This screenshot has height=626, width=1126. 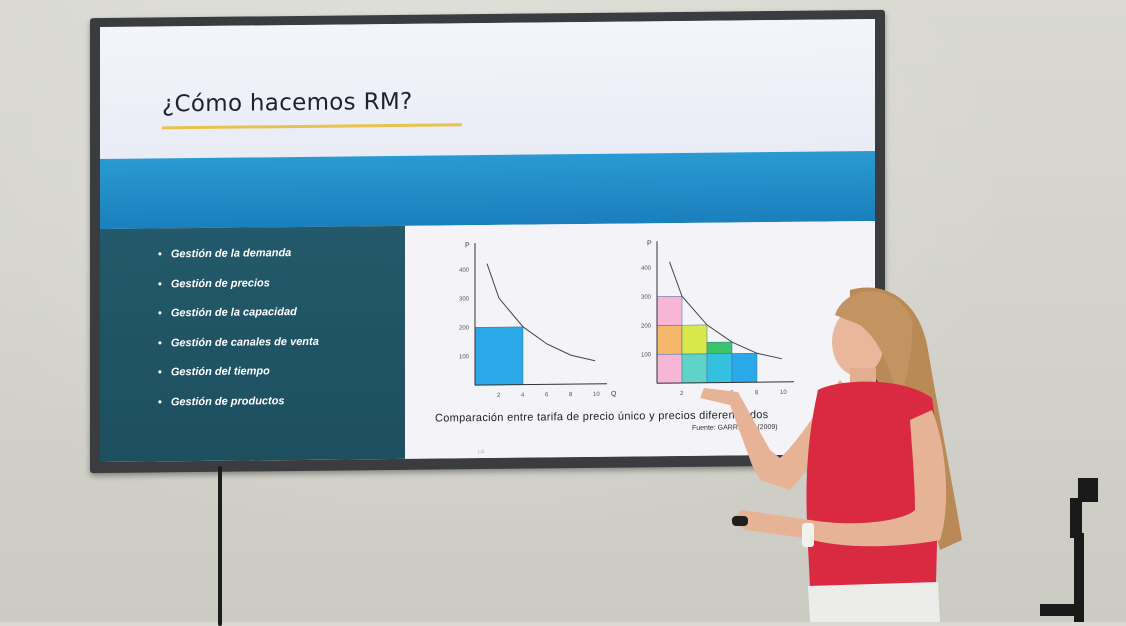 I want to click on charts-svg: PQ246810100200300400P246810100200300400, so click(x=626, y=319).